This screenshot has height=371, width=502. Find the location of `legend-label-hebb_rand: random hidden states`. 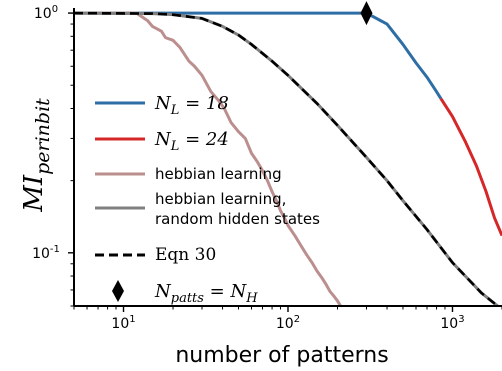

legend-label-hebb_rand: random hidden states is located at coordinates (237, 219).